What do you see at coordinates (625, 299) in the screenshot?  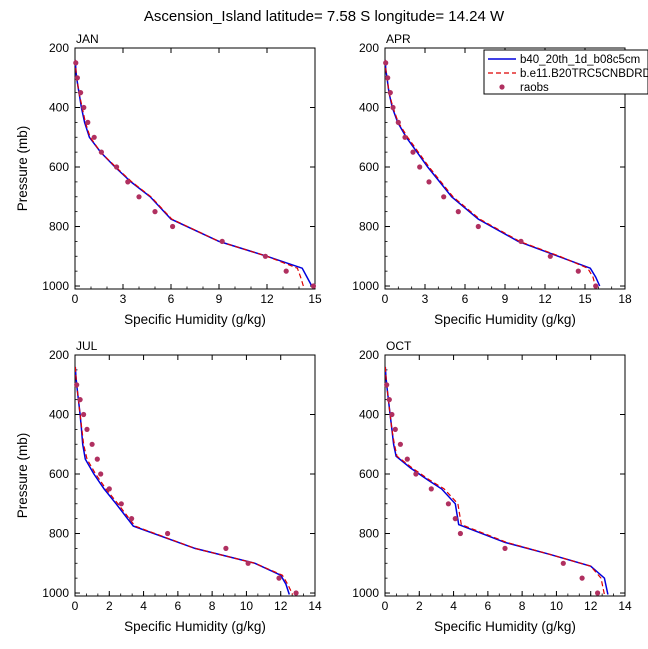 I see `x-tick-label: 18` at bounding box center [625, 299].